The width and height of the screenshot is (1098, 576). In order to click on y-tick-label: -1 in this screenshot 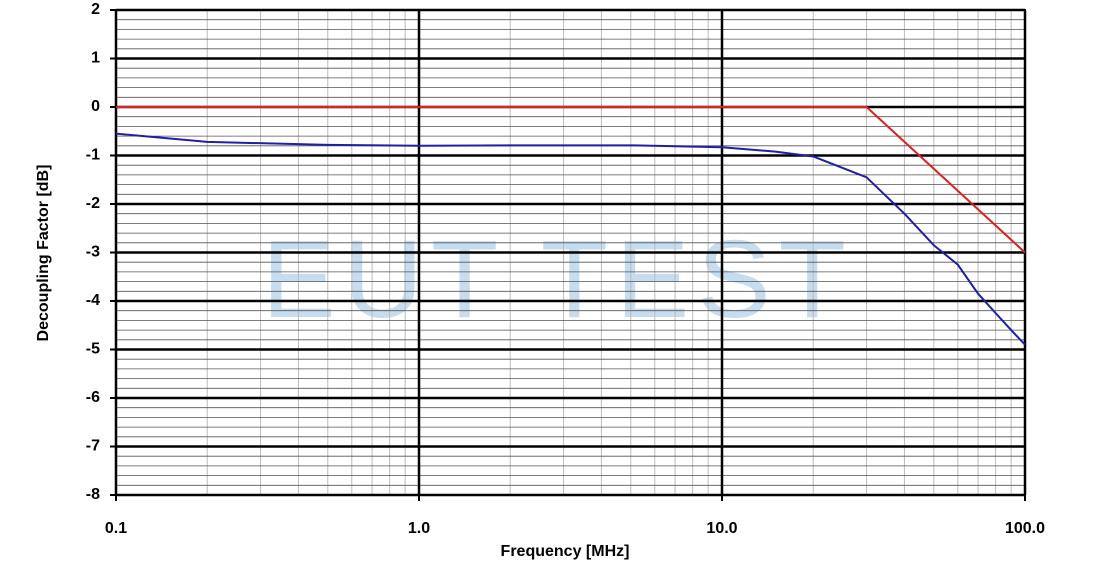, I will do `click(93, 155)`.